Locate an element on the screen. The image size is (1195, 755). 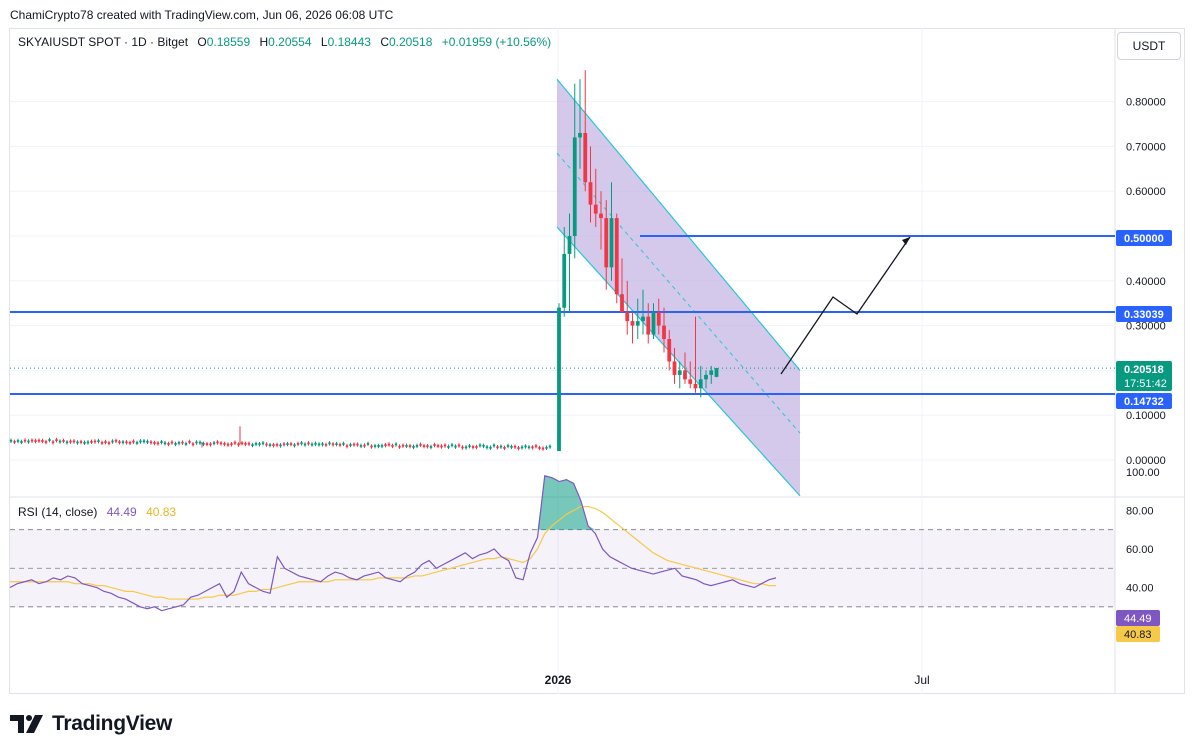
rsi-title: RSI (14, close) is located at coordinates (58, 512).